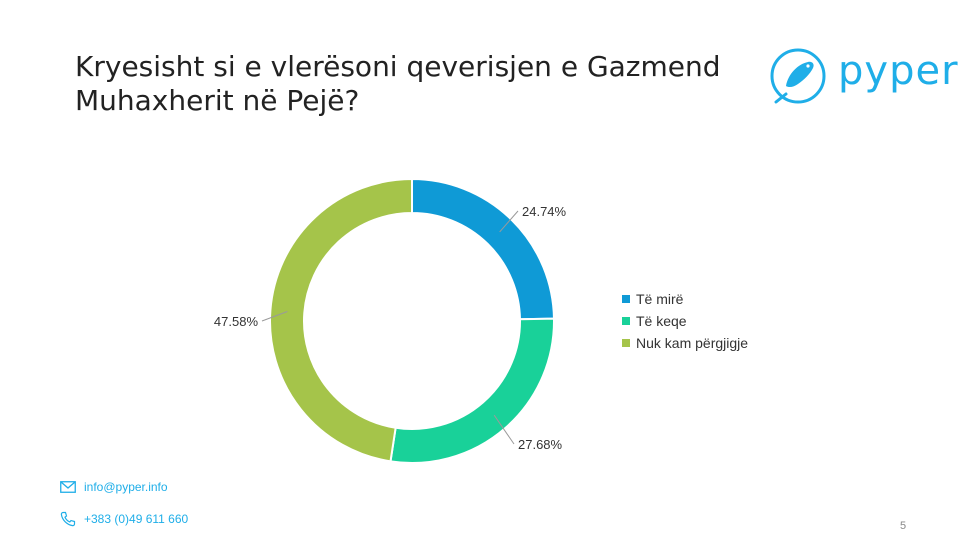  Describe the element at coordinates (540, 444) in the screenshot. I see `data-label-1: 27.68%` at that location.